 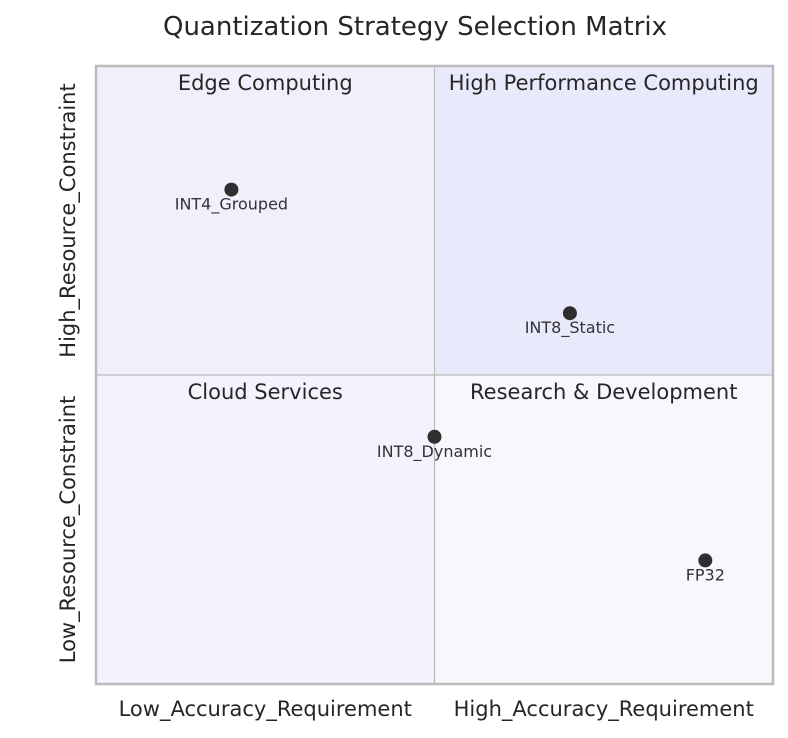 What do you see at coordinates (705, 574) in the screenshot?
I see `data-point-label: FP32` at bounding box center [705, 574].